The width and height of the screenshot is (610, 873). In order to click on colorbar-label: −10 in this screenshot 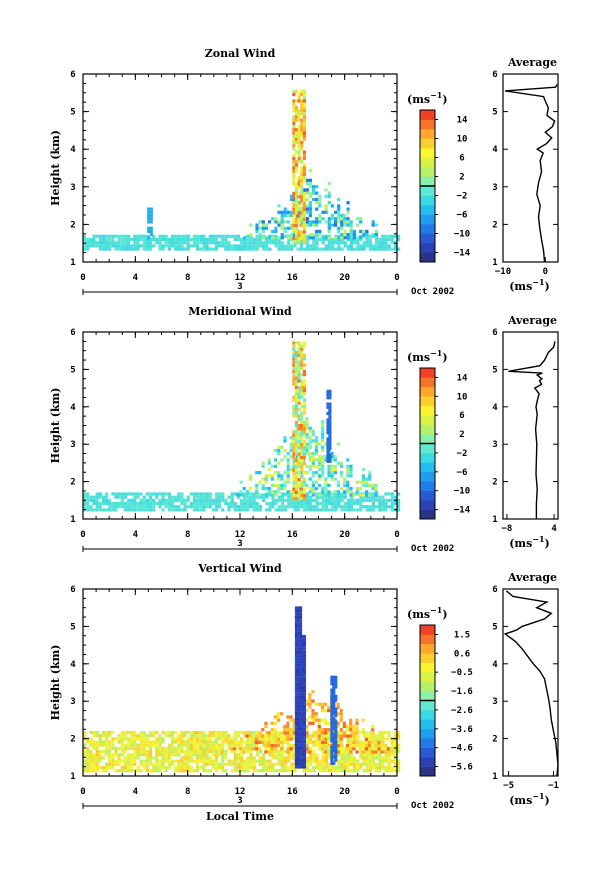, I will do `click(462, 235)`.